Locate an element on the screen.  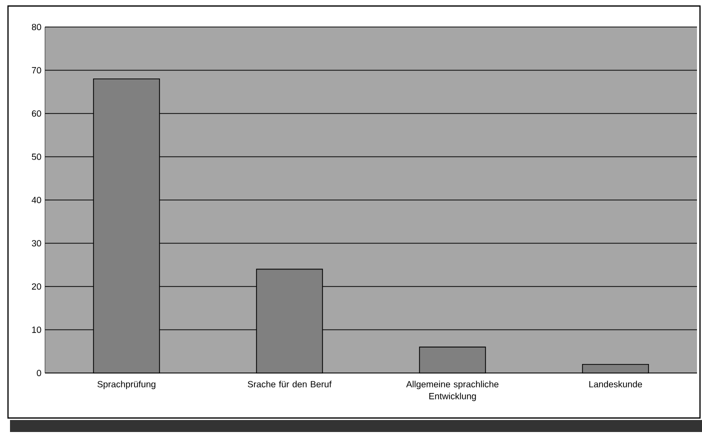
y-tick-label: 60 is located at coordinates (37, 113).